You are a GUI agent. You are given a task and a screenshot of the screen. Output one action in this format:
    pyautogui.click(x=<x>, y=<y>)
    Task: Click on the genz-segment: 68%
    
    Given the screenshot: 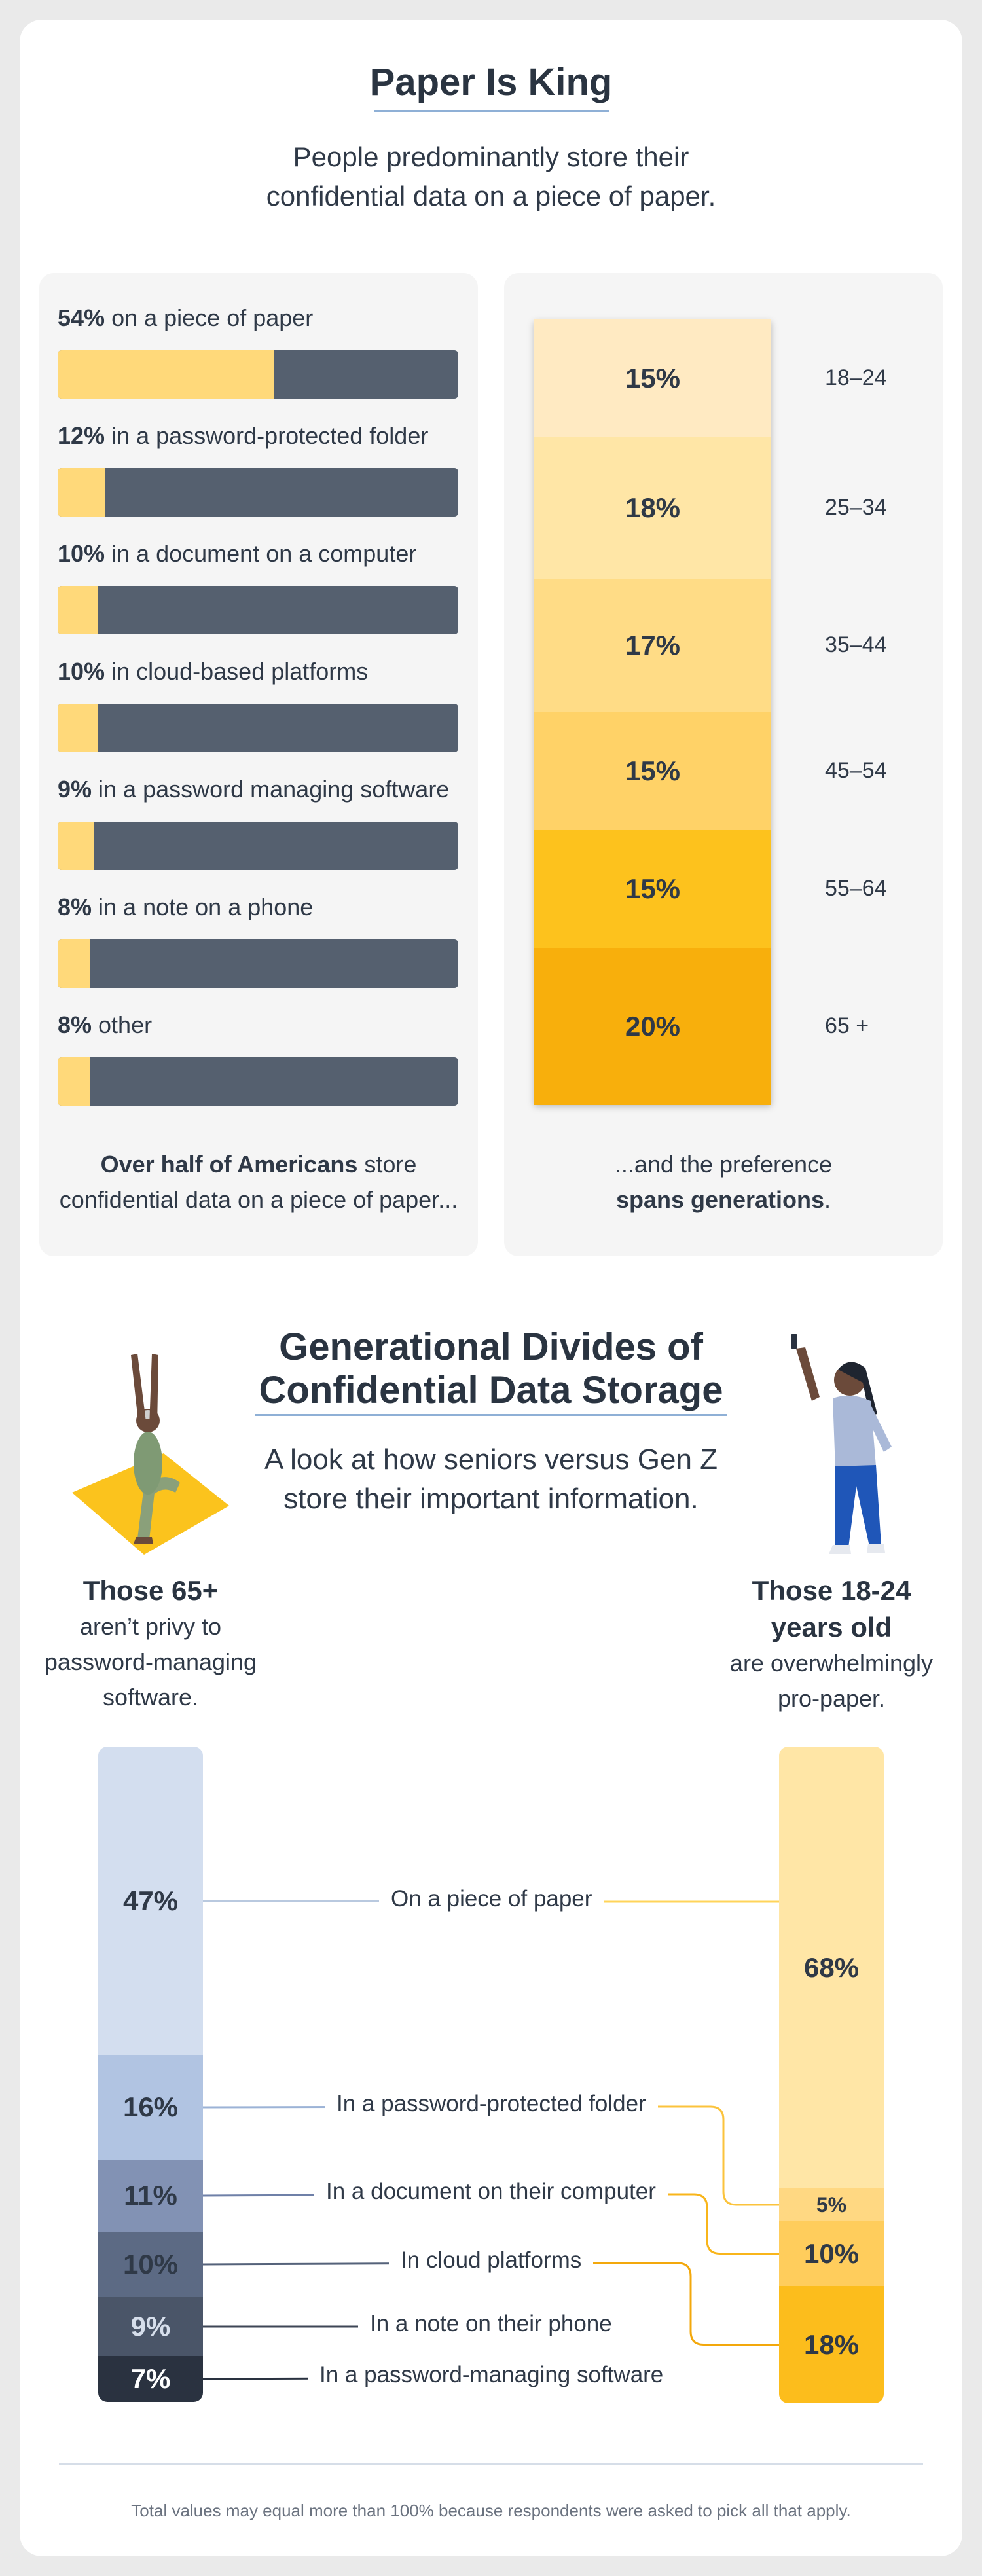 What is the action you would take?
    pyautogui.click(x=831, y=1967)
    